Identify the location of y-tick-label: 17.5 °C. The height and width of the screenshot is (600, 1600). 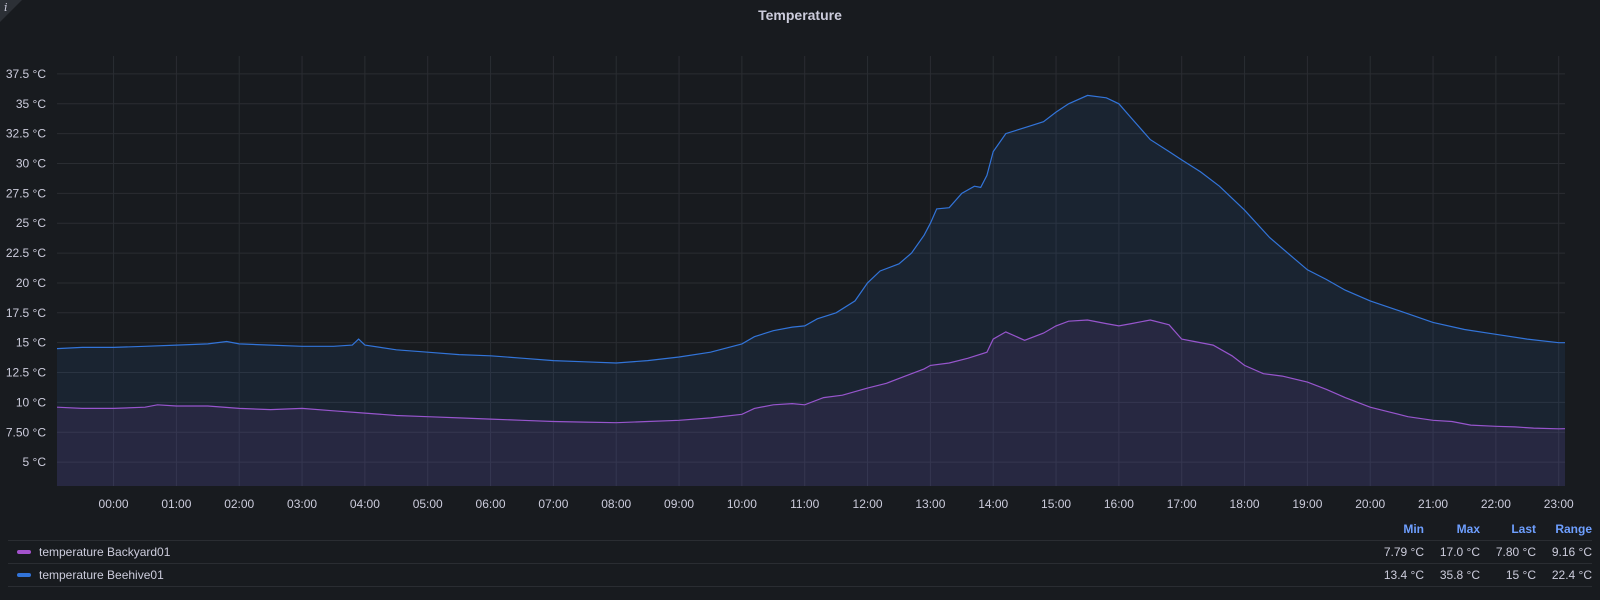
(26, 313).